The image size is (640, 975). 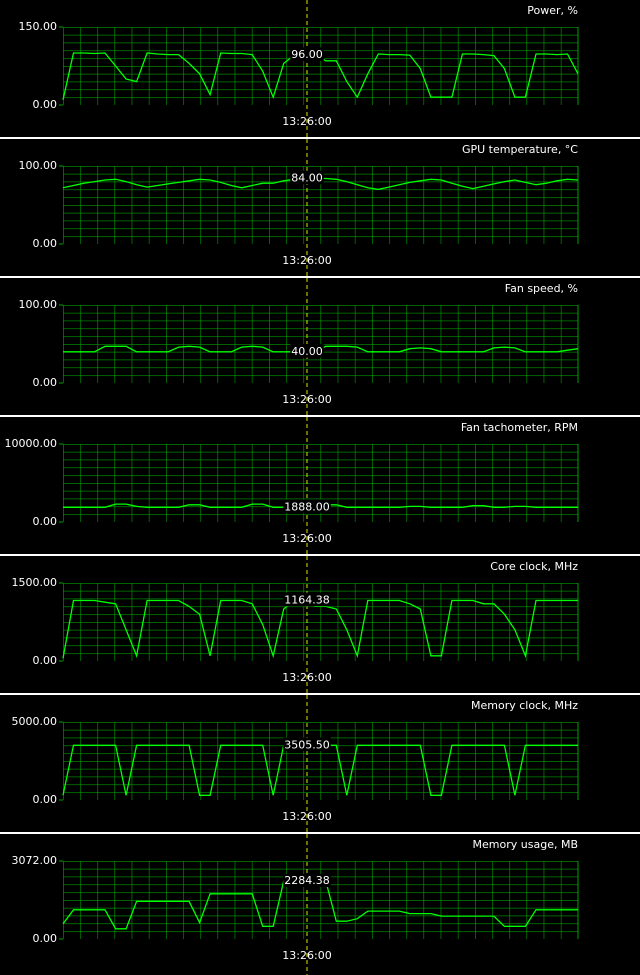 I want to click on chart-title: Fan speed, %, so click(x=541, y=288).